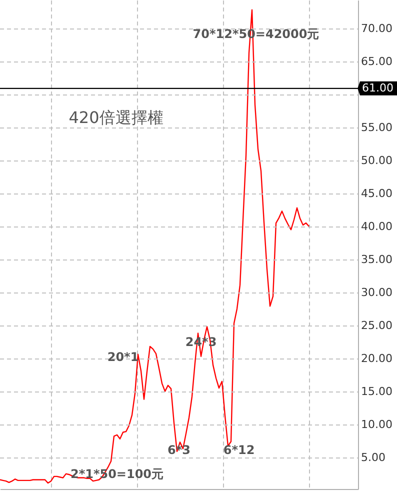 The height and width of the screenshot is (494, 397). Describe the element at coordinates (376, 424) in the screenshot. I see `y-tick-label: 10.00` at that location.